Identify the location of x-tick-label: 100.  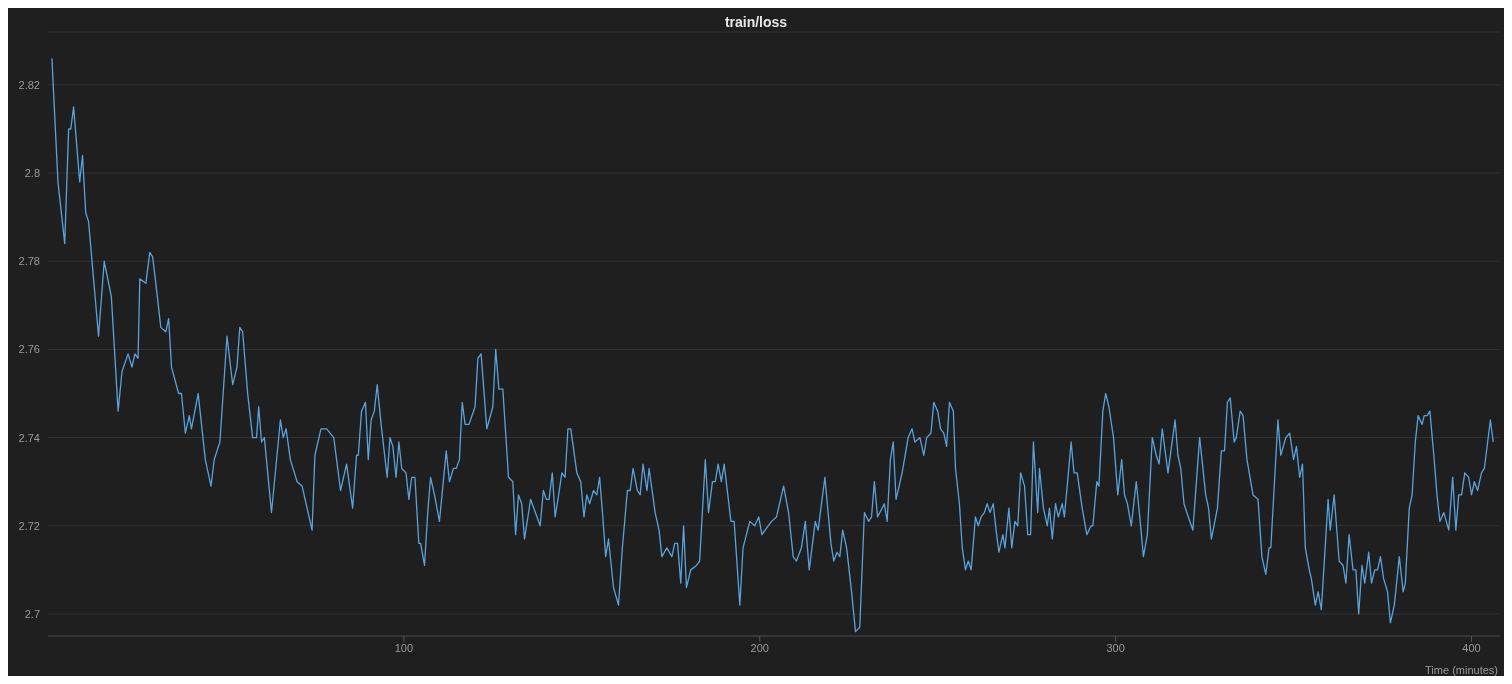
(404, 647).